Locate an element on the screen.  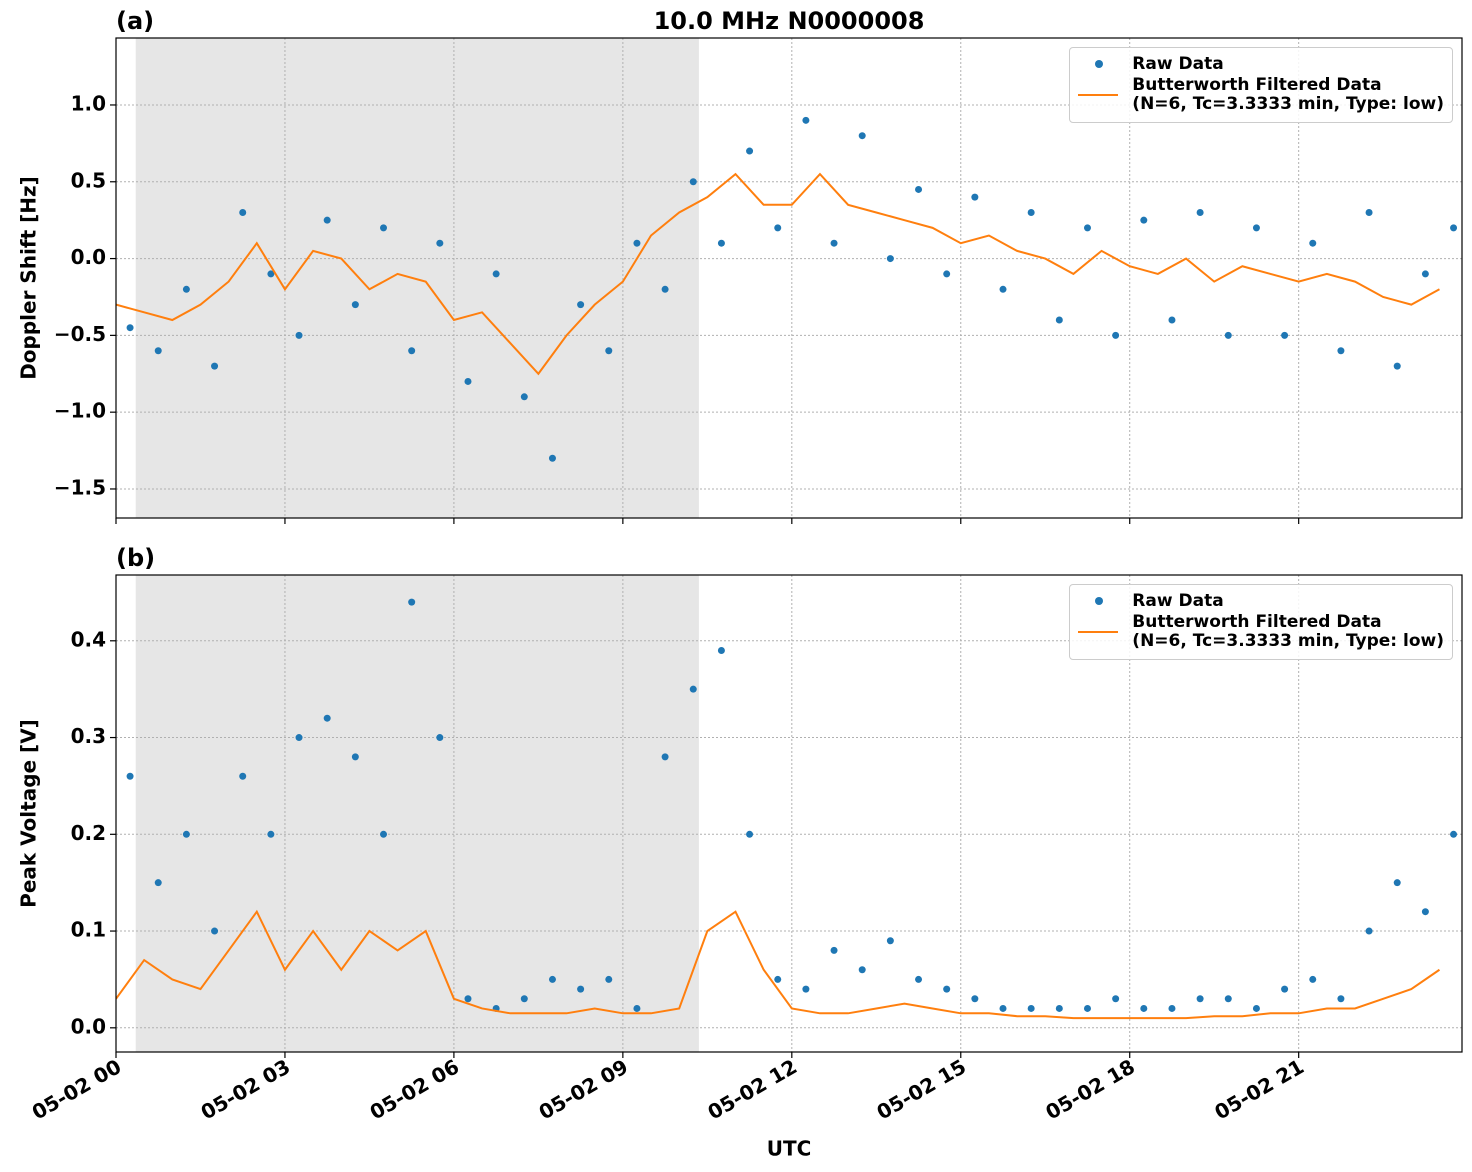
chart-title: 10.0 MHz N0000008 is located at coordinates (789, 21).